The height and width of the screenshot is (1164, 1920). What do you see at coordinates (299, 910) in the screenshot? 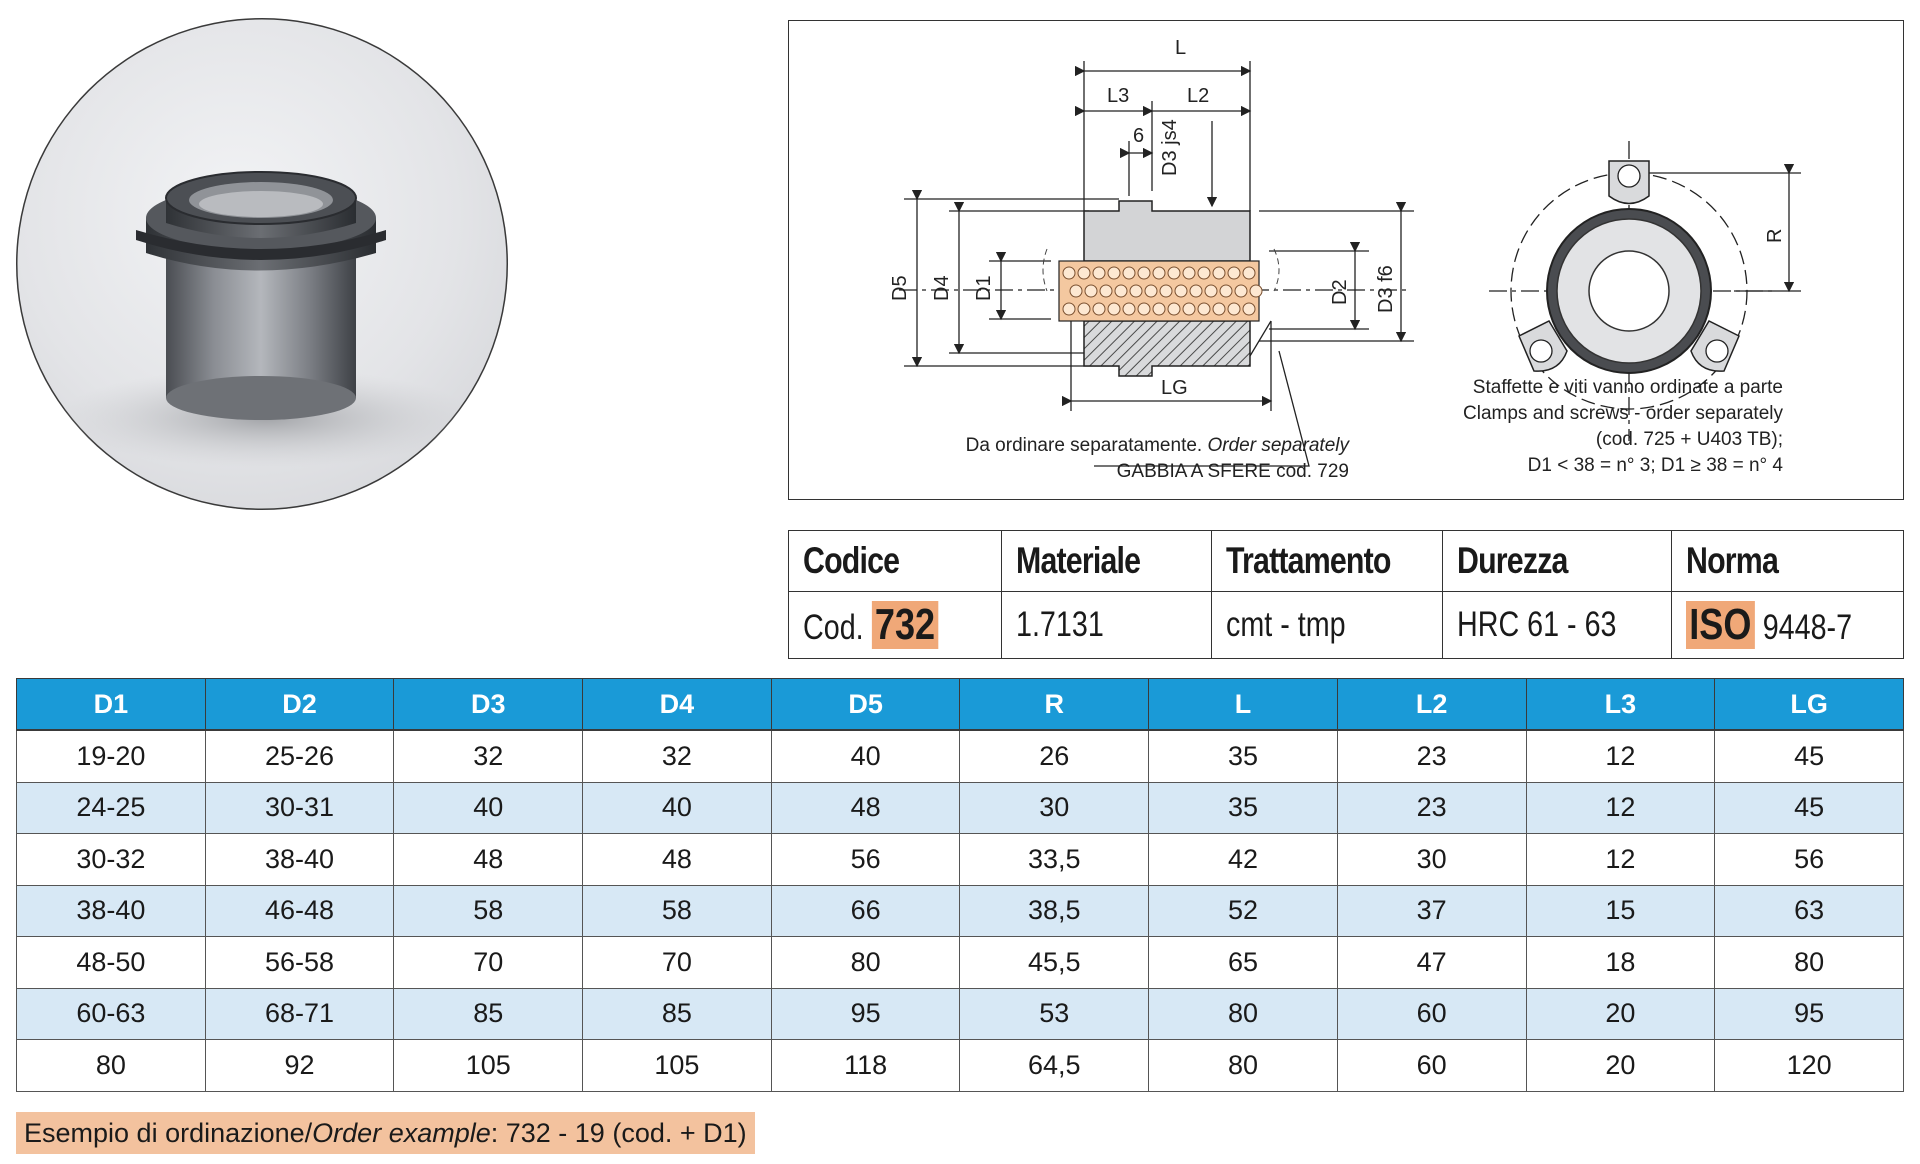
I see `table-cell-d2: 46-48` at bounding box center [299, 910].